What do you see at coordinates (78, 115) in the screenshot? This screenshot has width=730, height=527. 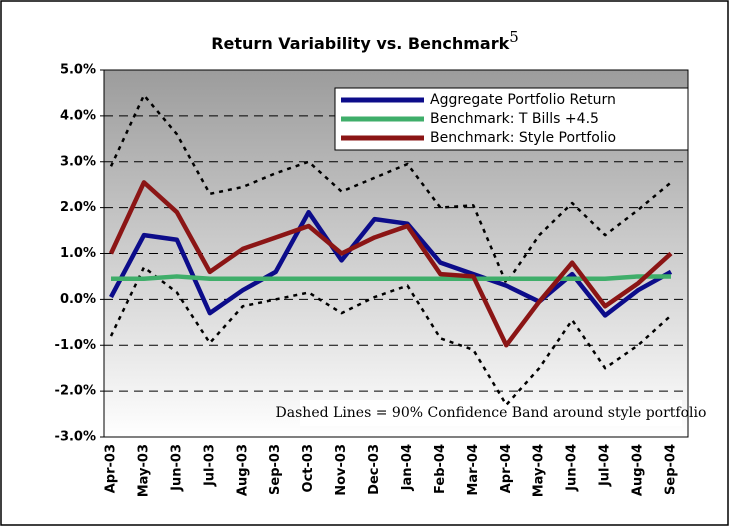 I see `y-tick-label: 4.0%` at bounding box center [78, 115].